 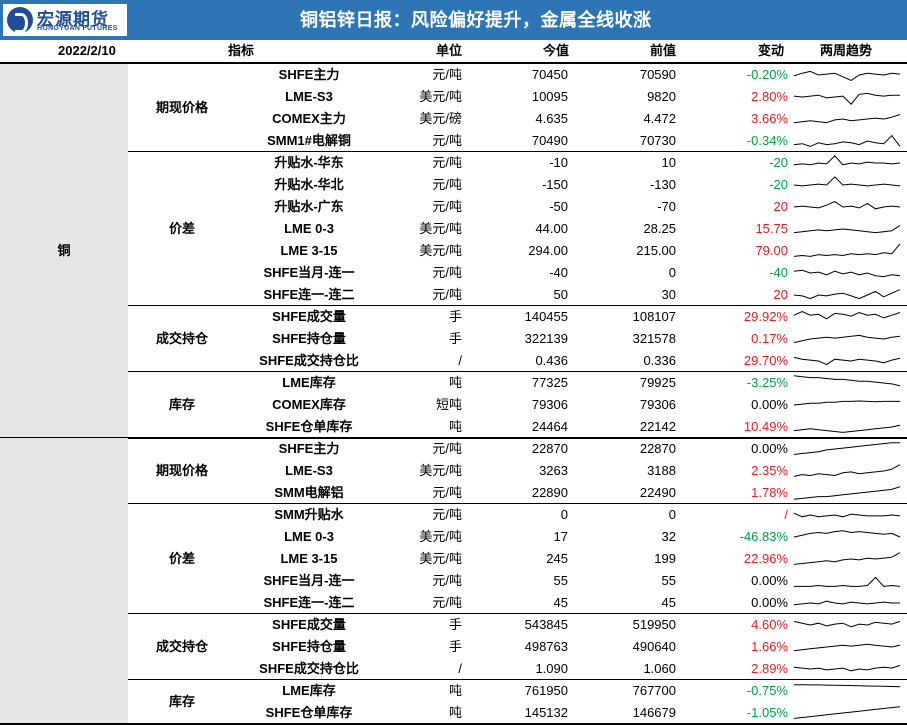 I want to click on current-value: 0, so click(x=564, y=514).